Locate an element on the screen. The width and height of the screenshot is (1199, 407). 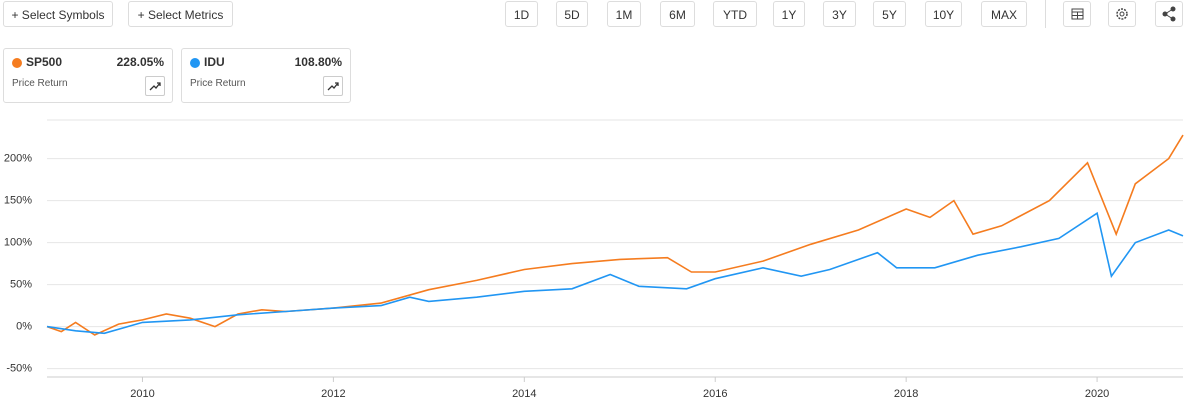
x-tick-label: 2010 is located at coordinates (142, 394).